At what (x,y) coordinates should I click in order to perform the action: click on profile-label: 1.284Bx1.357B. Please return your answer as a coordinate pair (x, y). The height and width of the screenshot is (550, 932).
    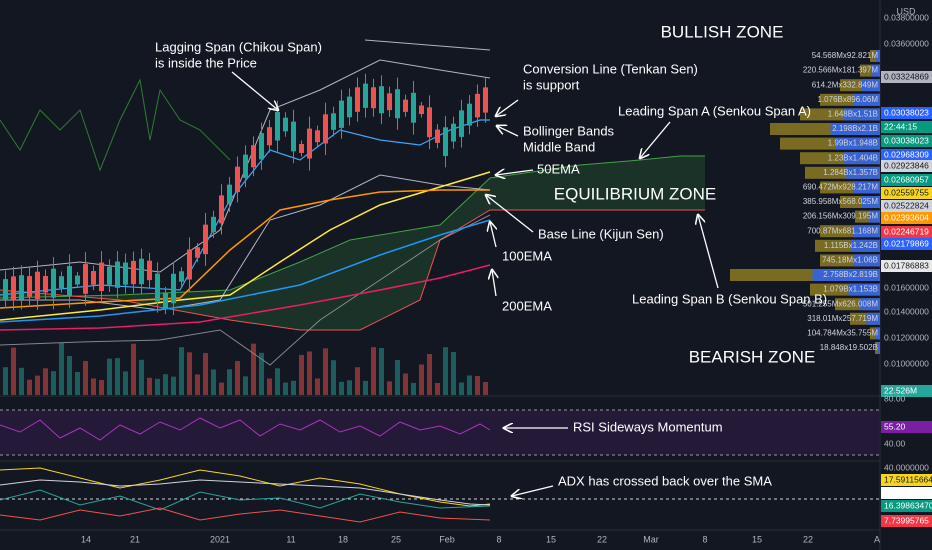
    Looking at the image, I should click on (850, 172).